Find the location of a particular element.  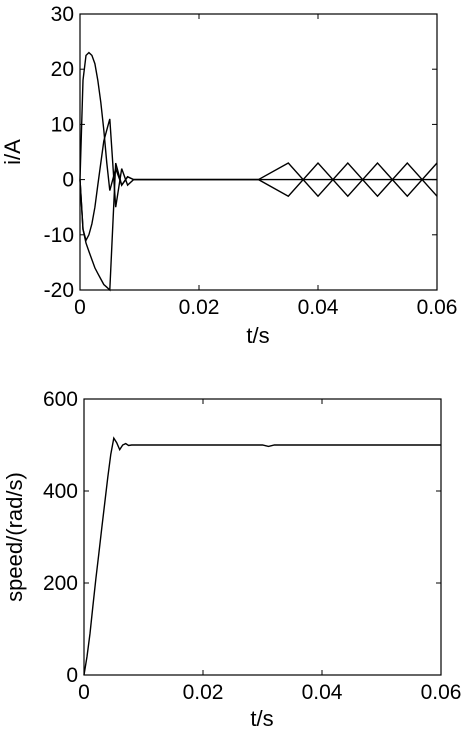

y-tick-label: 400 is located at coordinates (60, 491).